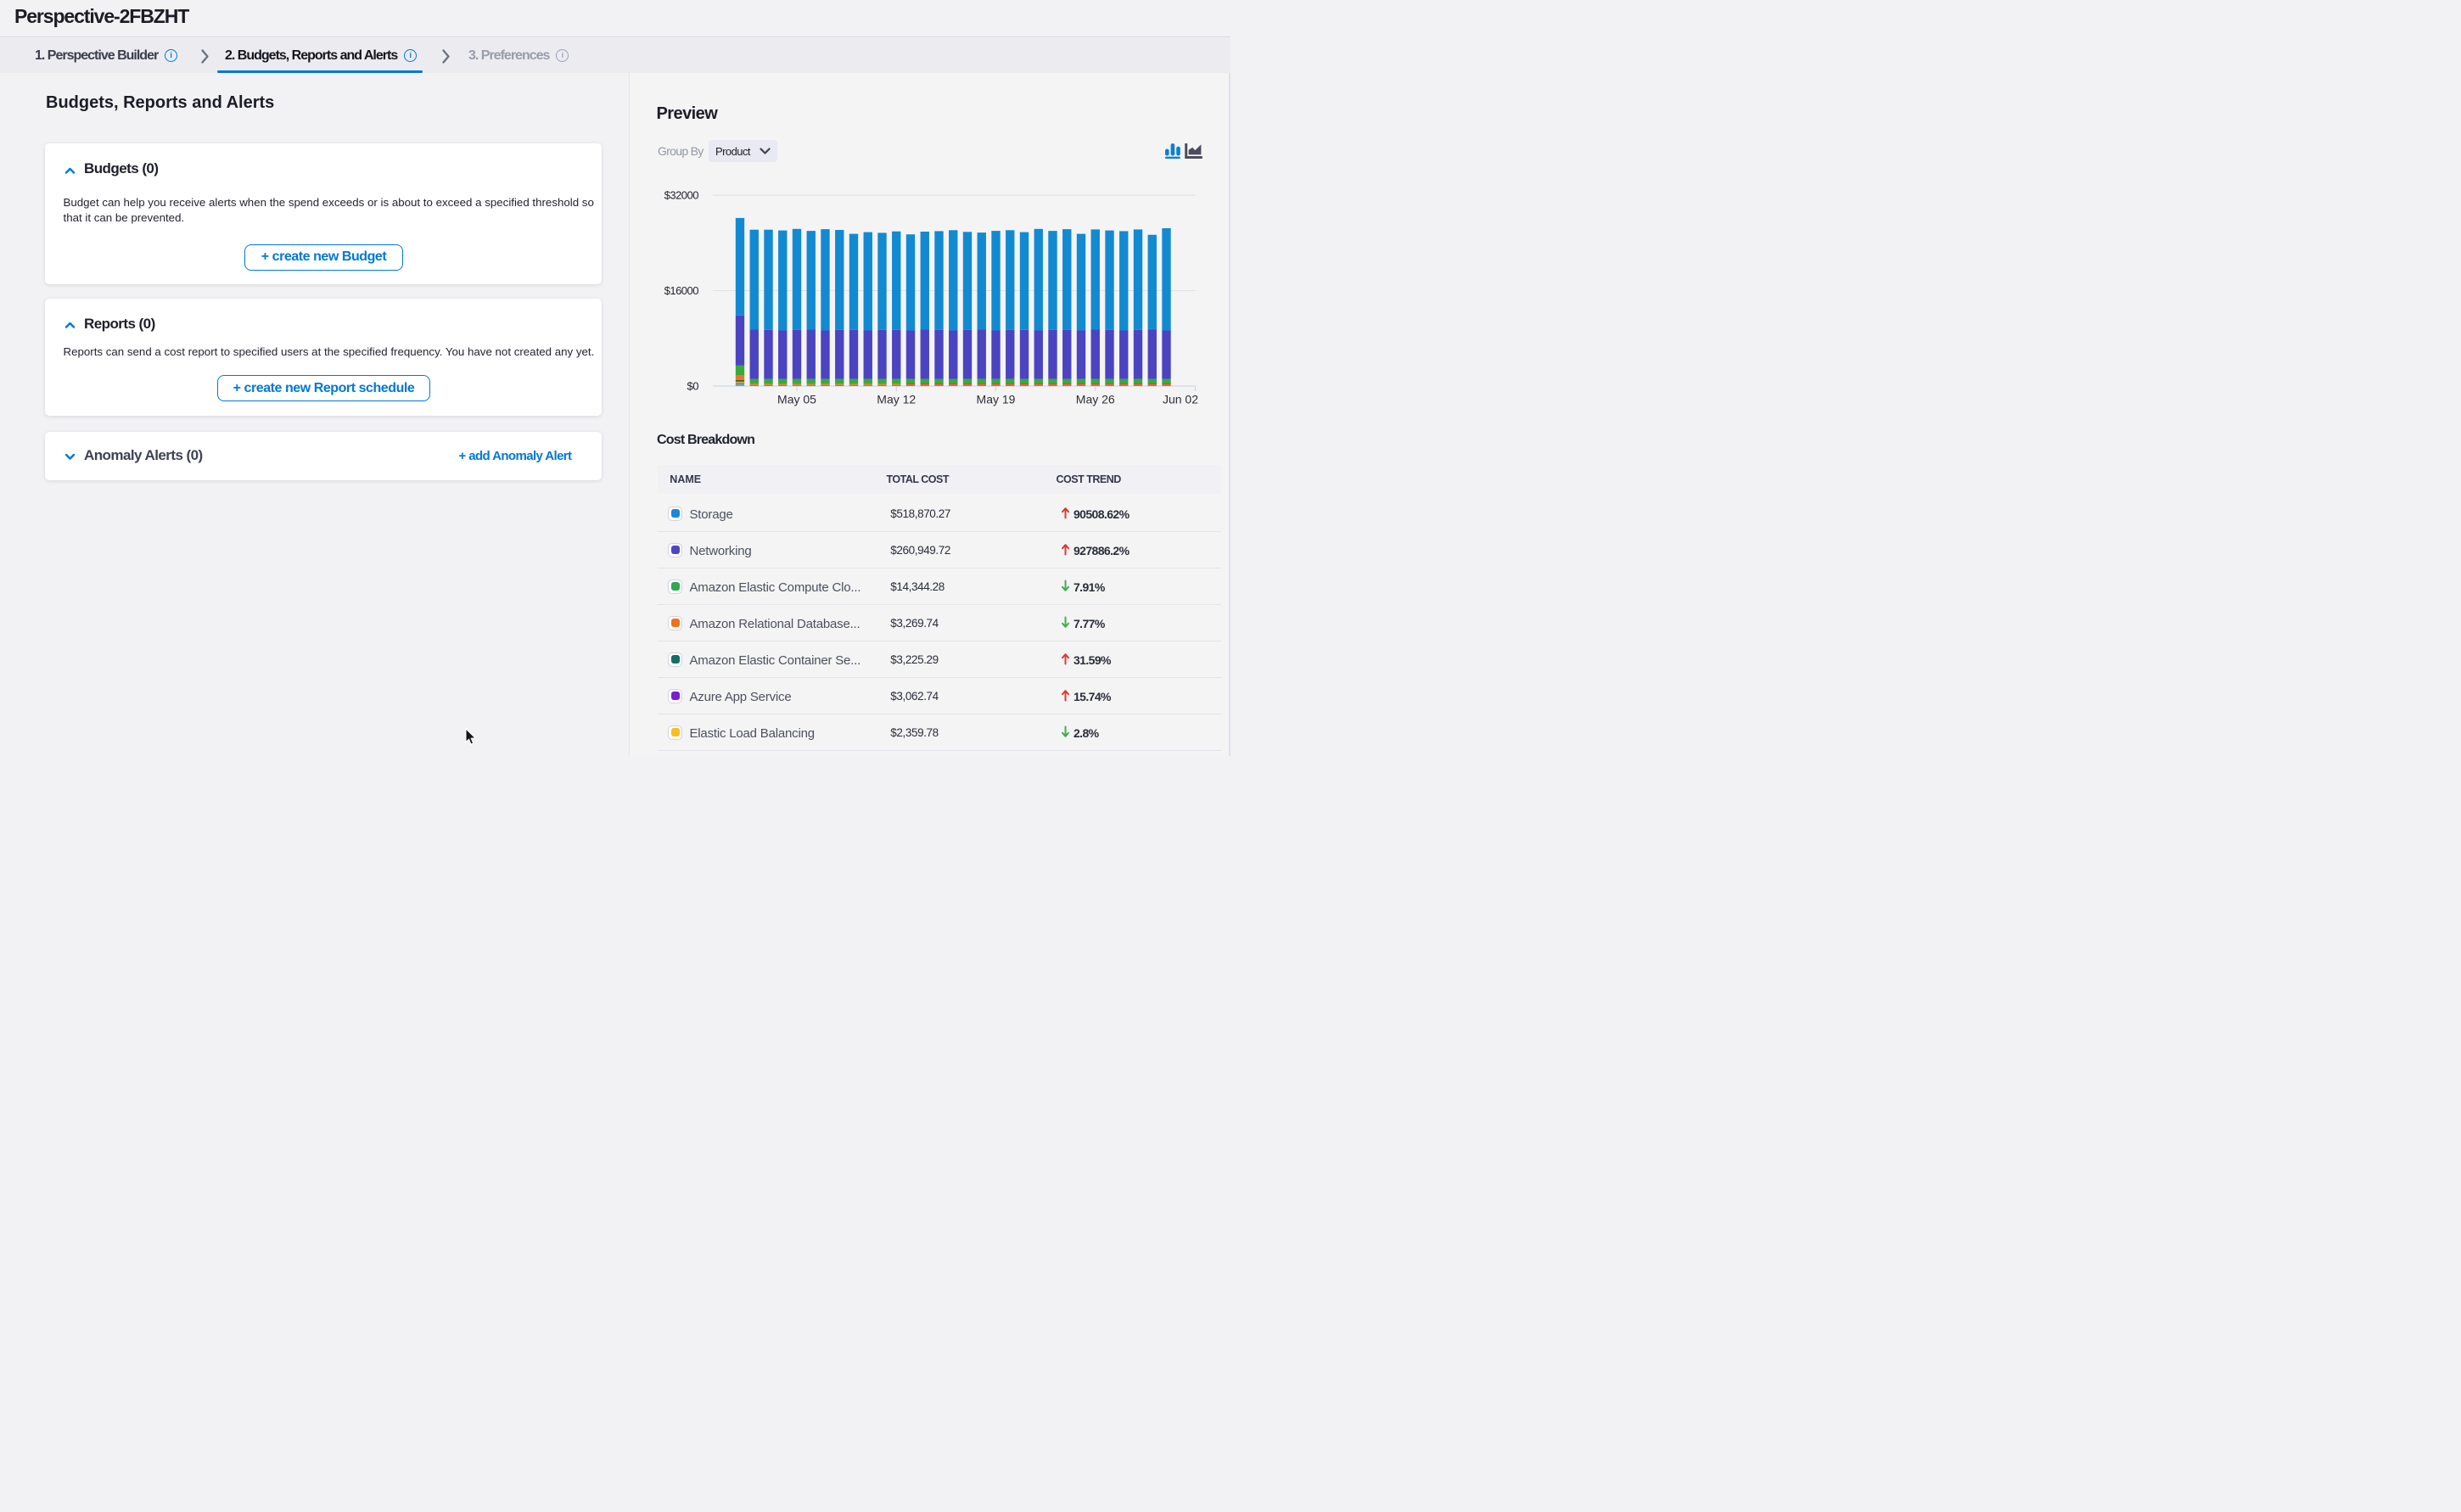  Describe the element at coordinates (796, 399) in the screenshot. I see `svg-text: May 05` at that location.